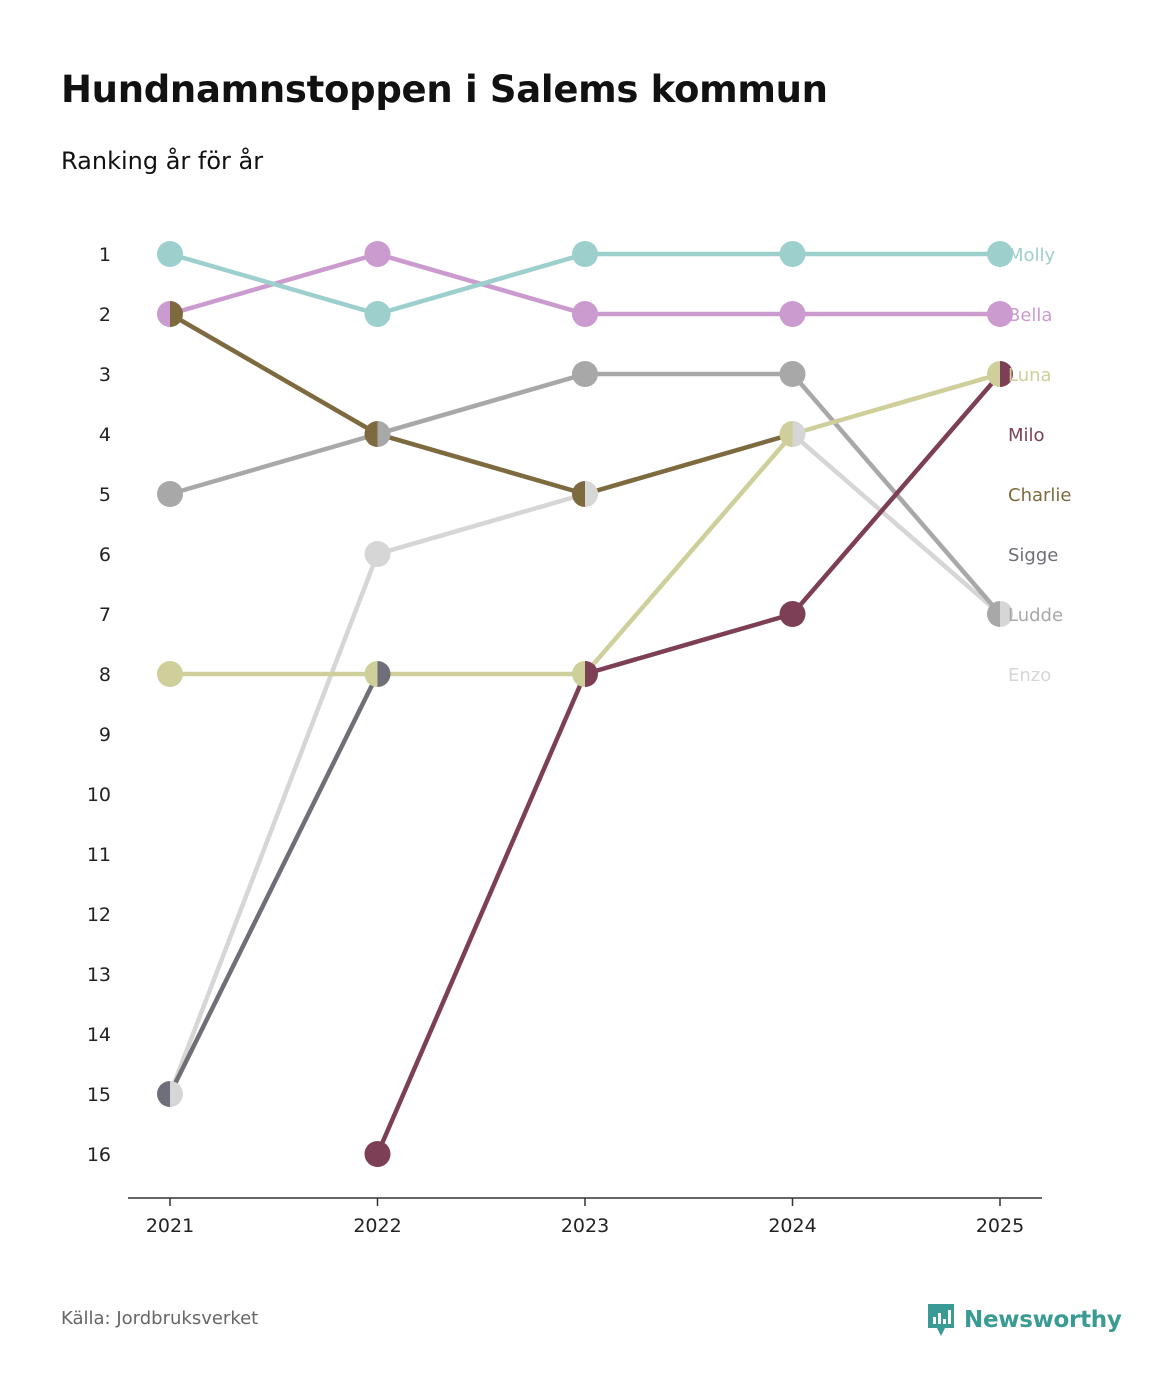 This screenshot has width=1167, height=1400. Describe the element at coordinates (371, 434) in the screenshot. I see `point-charlie-2022` at that location.